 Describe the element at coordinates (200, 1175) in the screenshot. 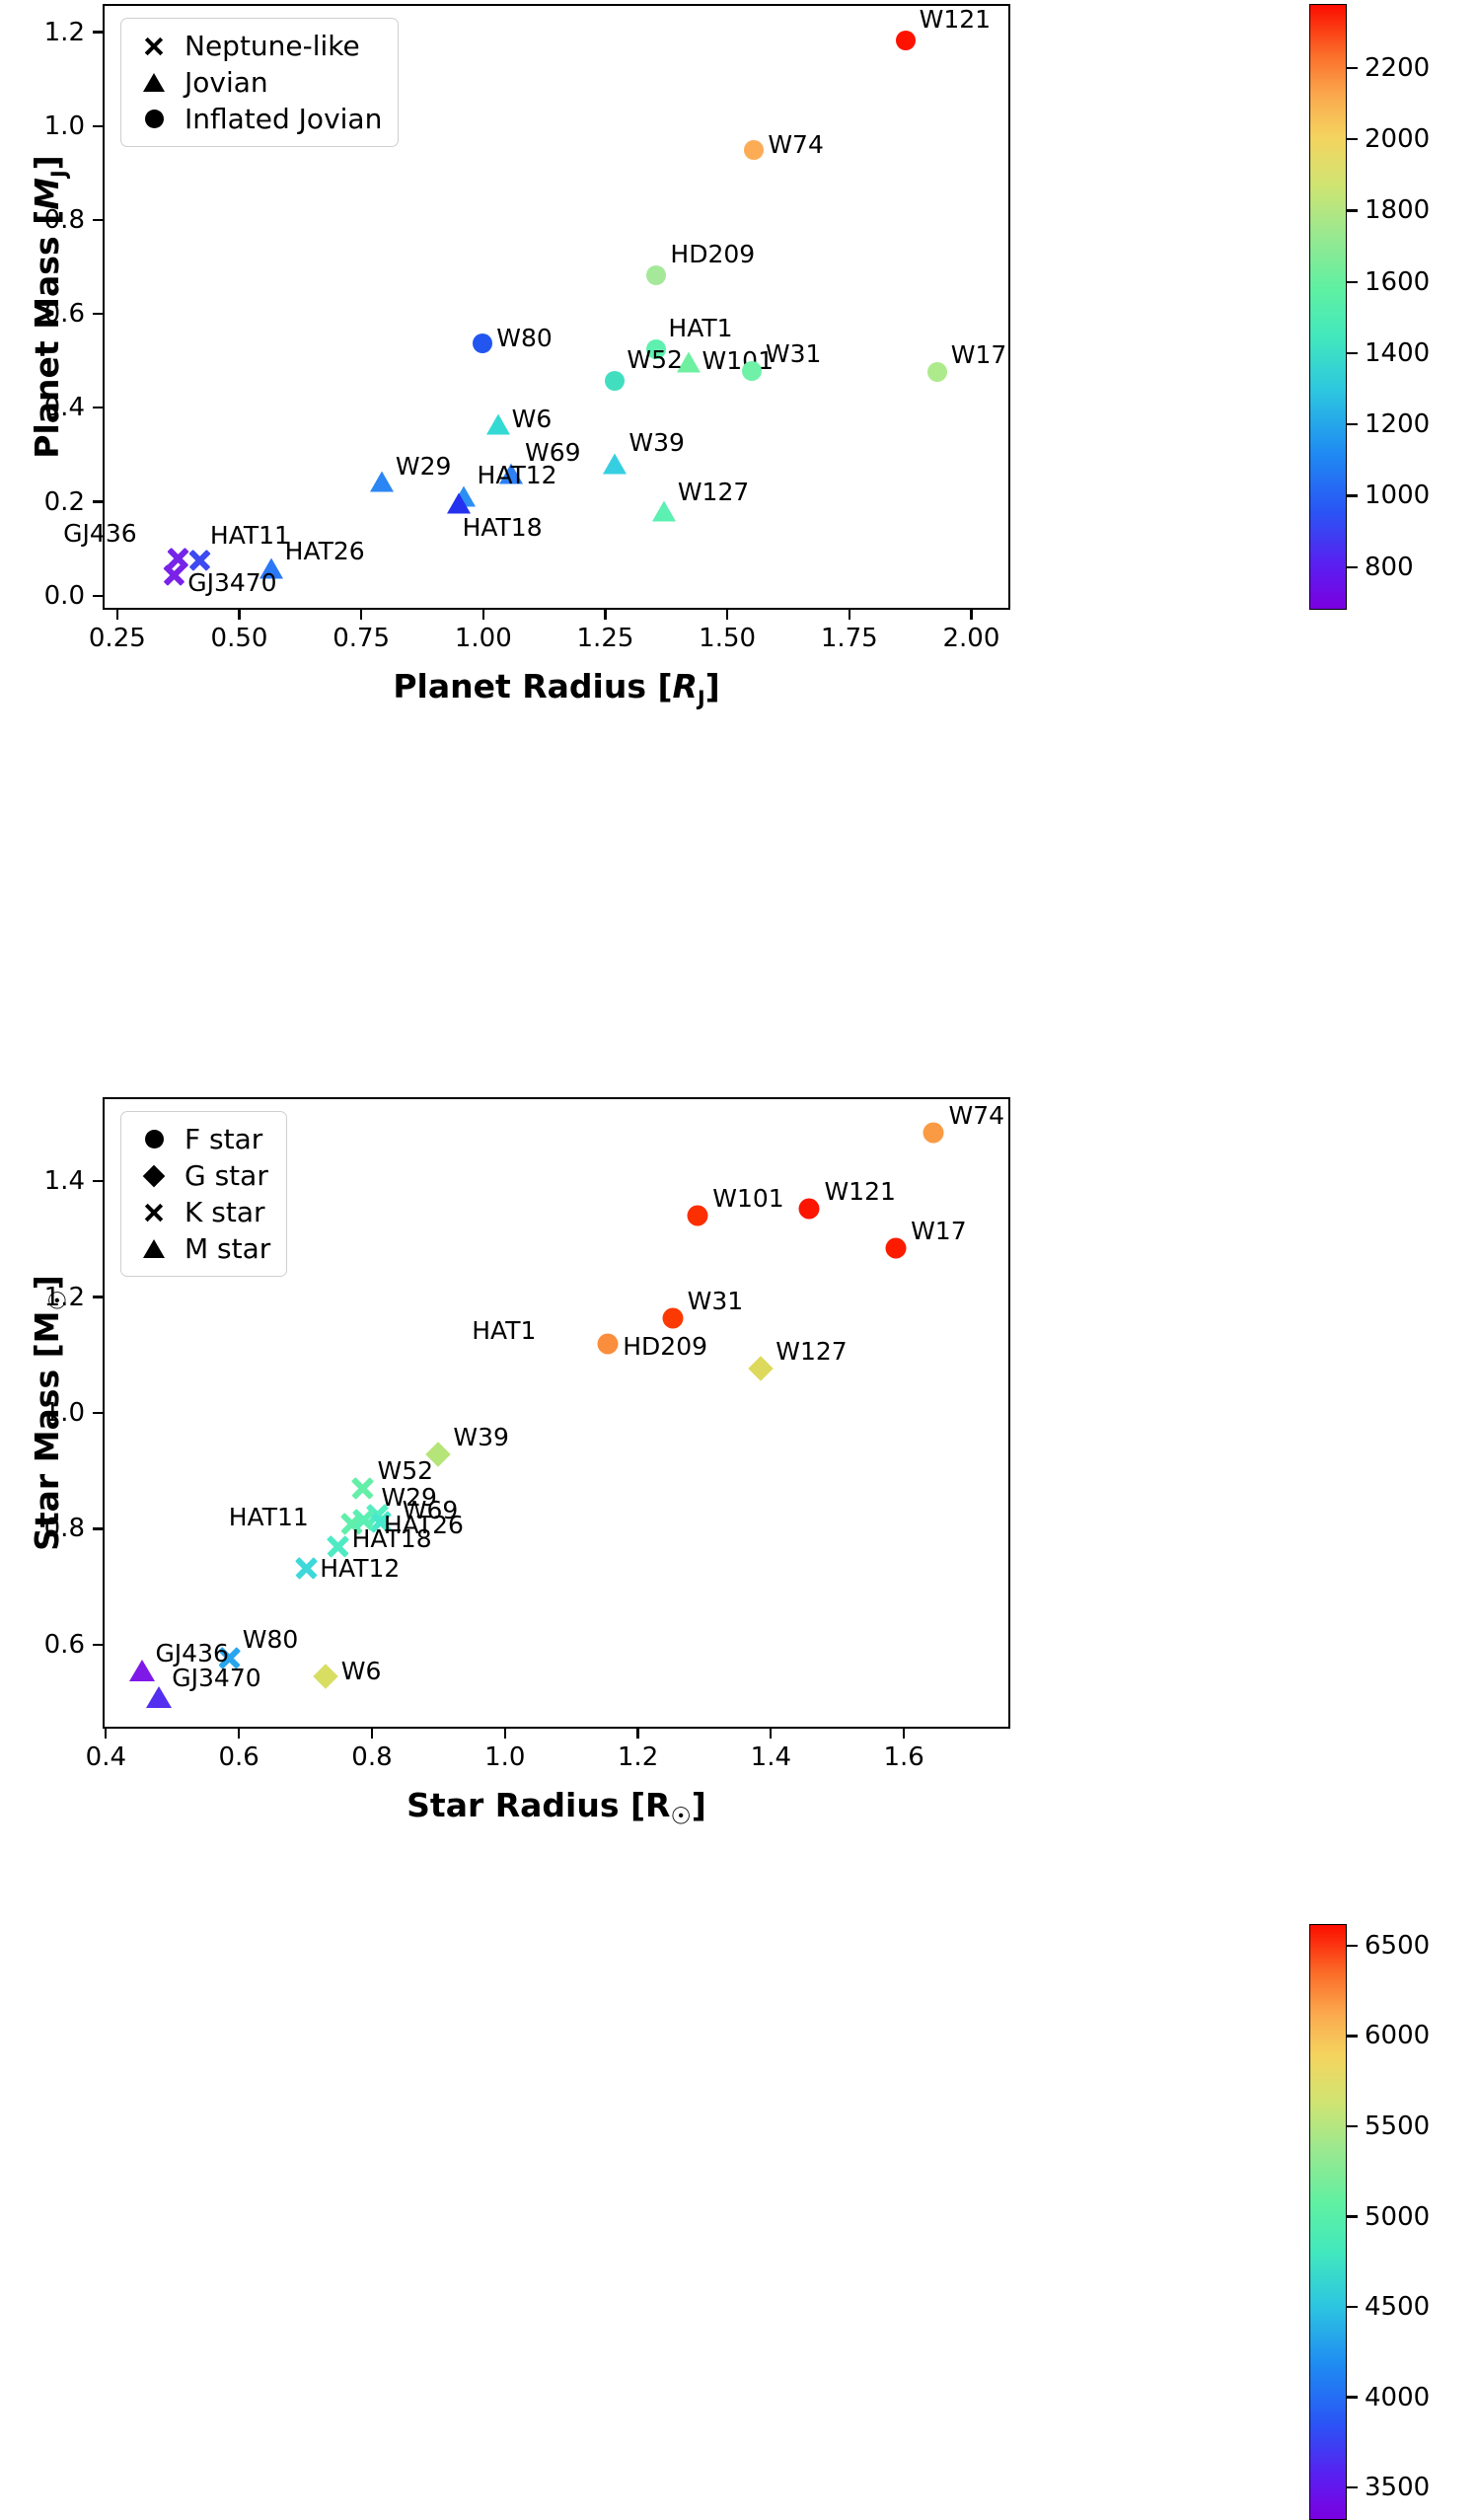

I see `legend-item: G star` at that location.